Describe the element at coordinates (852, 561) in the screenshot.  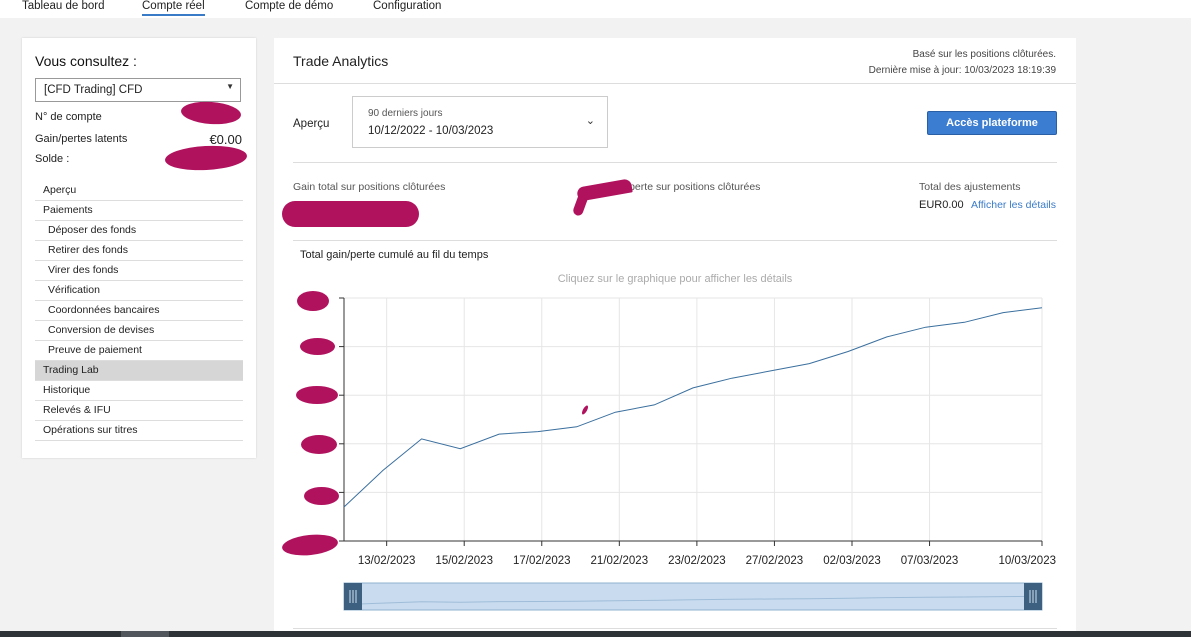
I see `x-tick-label: 02/03/2023` at that location.